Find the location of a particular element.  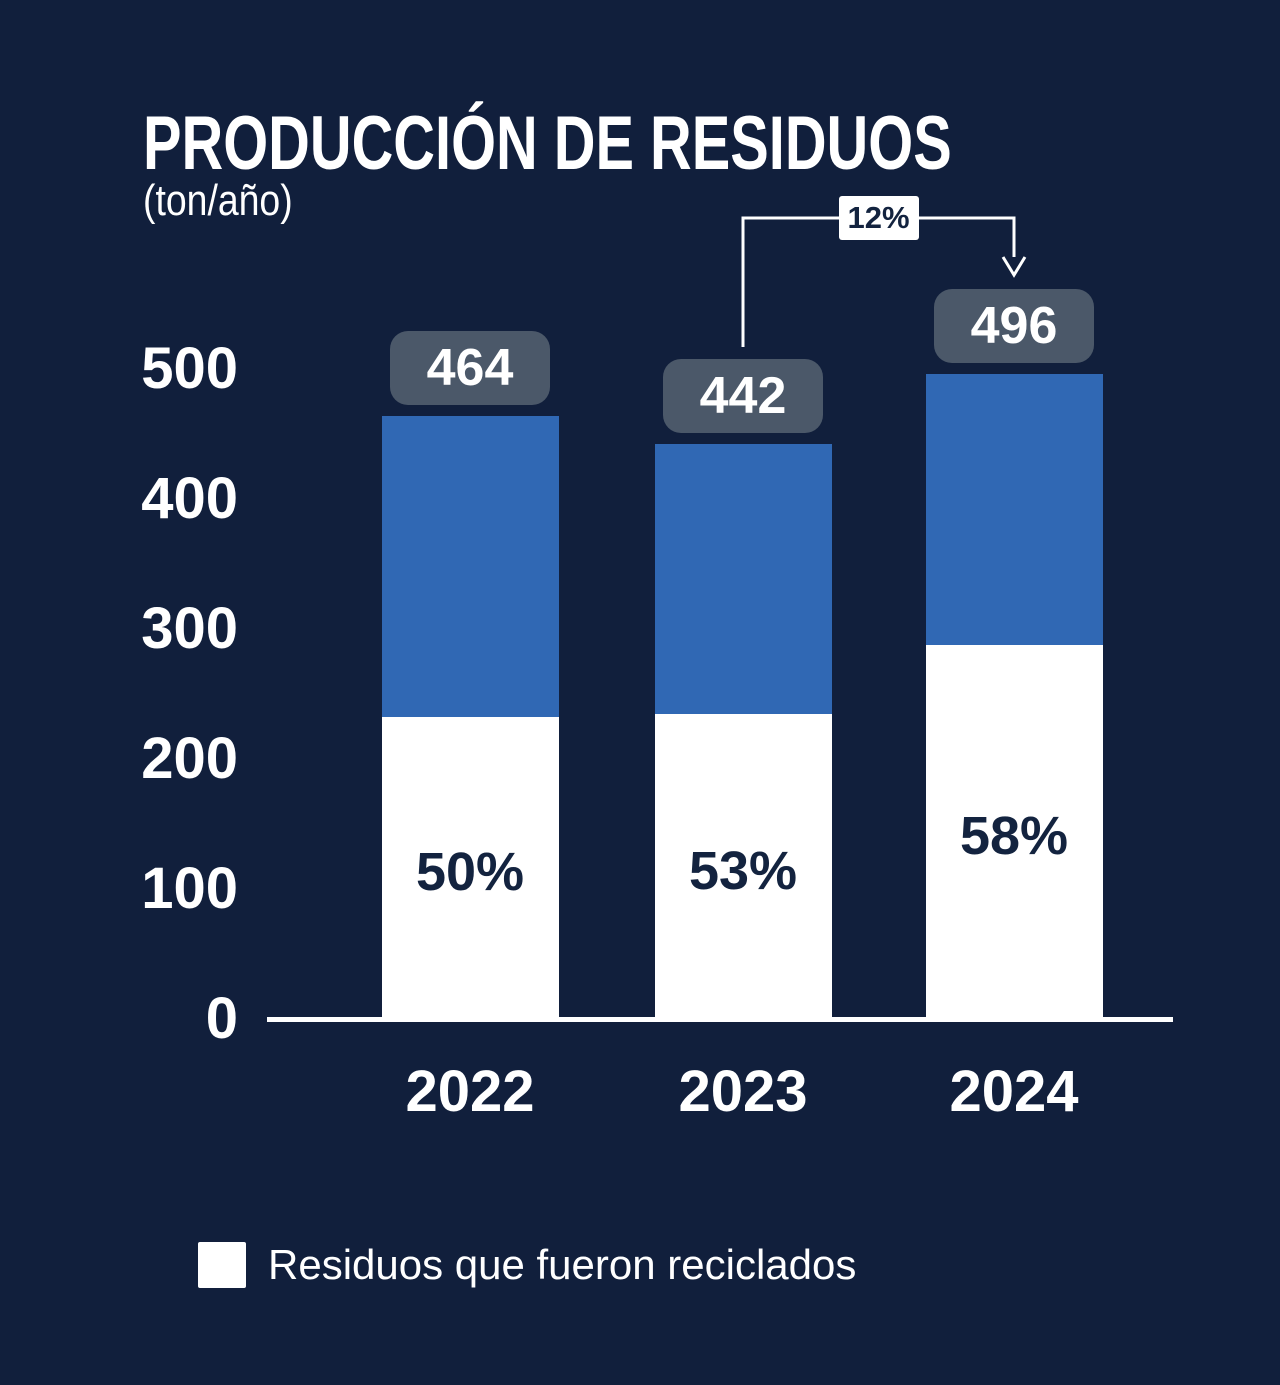

legend-swatch-recycled-icon is located at coordinates (222, 1265).